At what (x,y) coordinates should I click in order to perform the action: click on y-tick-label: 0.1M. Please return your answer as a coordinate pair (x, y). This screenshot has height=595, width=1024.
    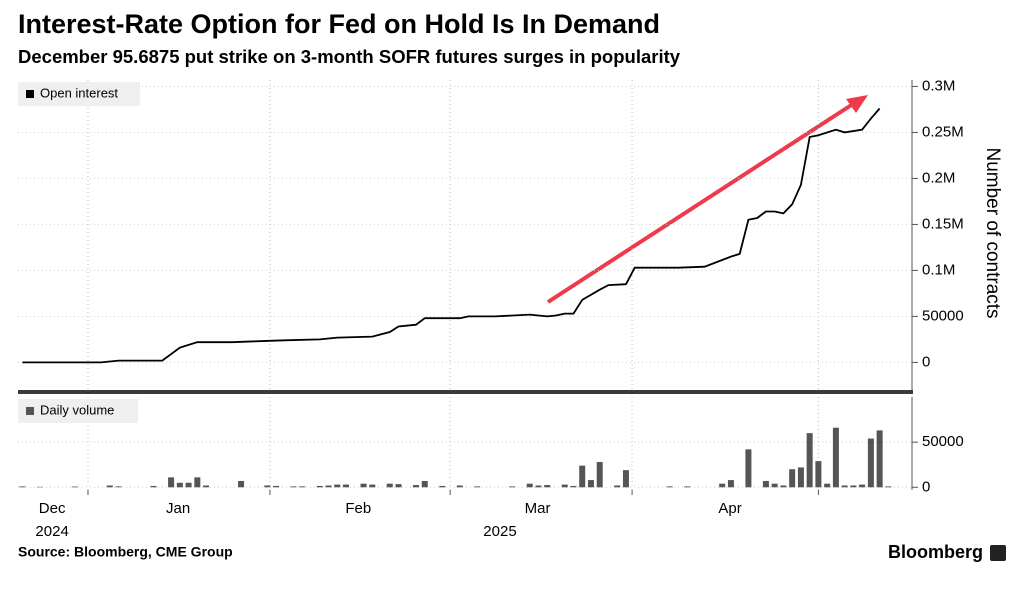
    Looking at the image, I should click on (938, 269).